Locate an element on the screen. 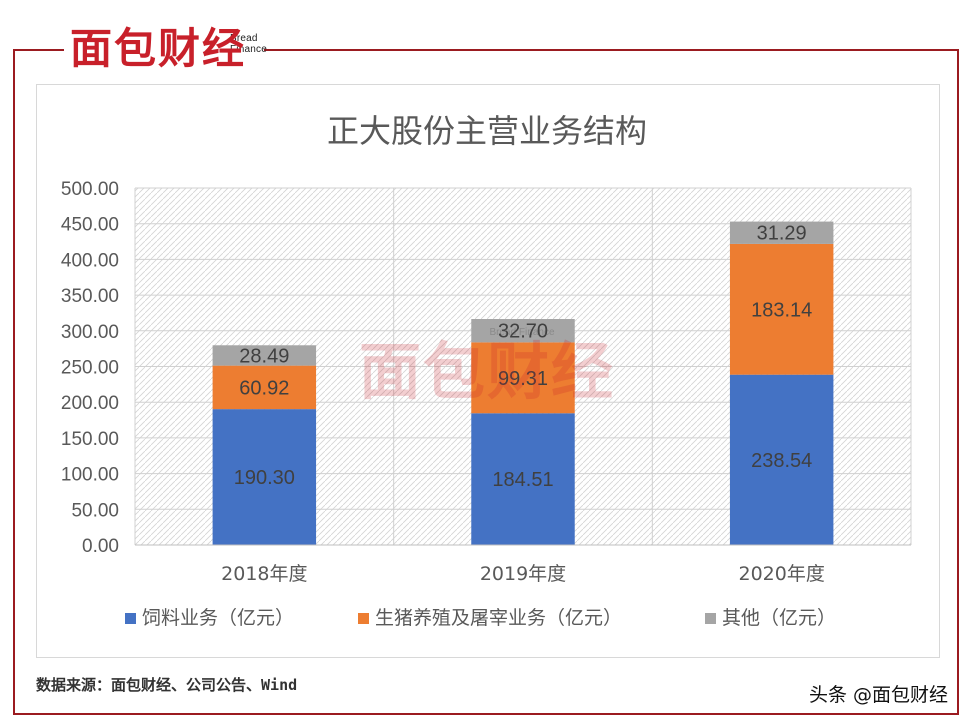  x-axis-ticks: 2018年度 2019年度 2020年度 is located at coordinates (523, 564).